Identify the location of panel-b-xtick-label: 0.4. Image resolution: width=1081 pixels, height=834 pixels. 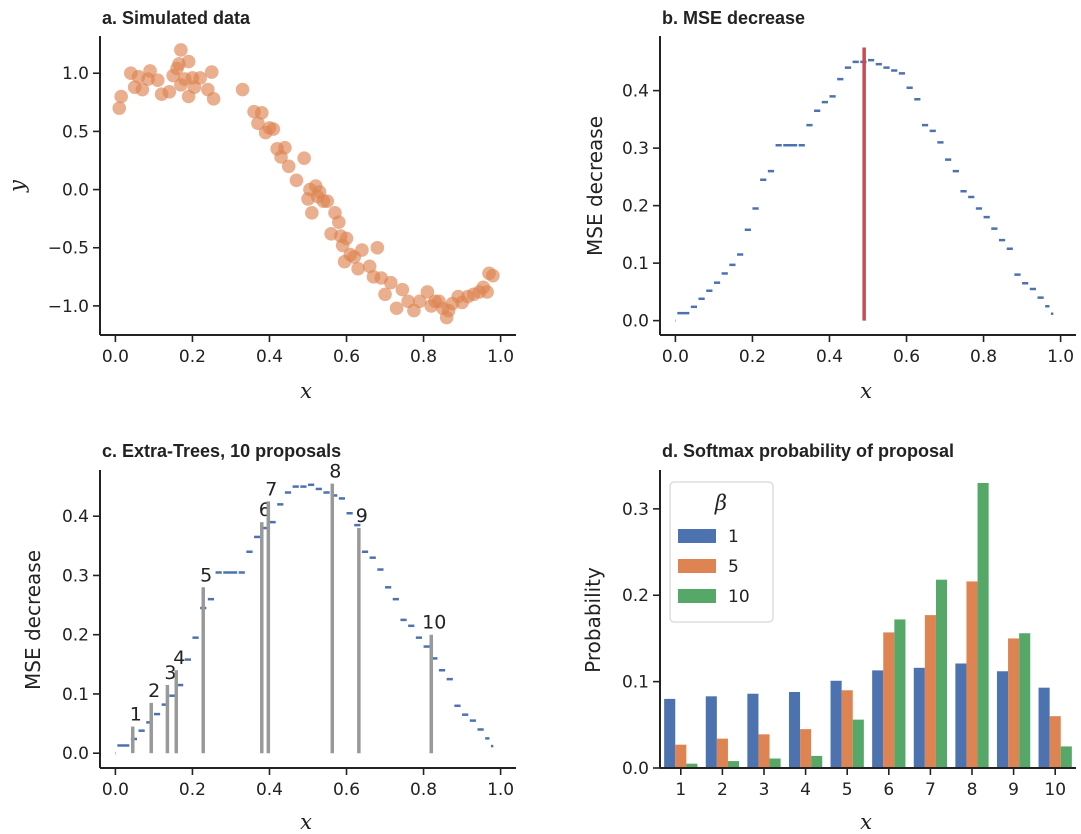
(829, 357).